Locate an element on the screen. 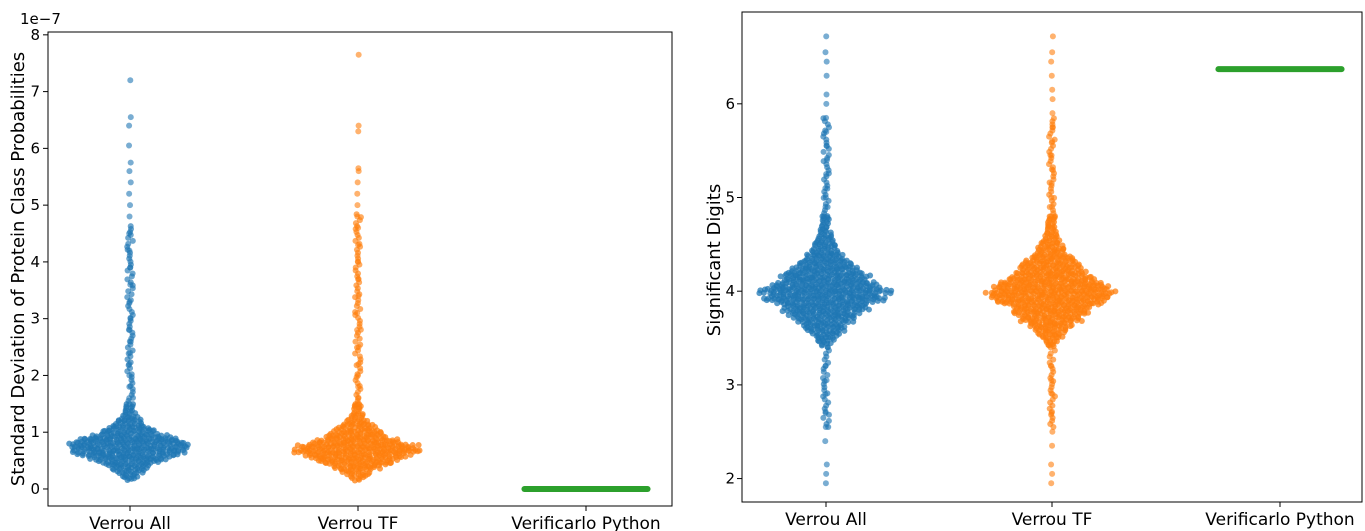  right-y-ticks: 2 3 4 5 6 is located at coordinates (733, 291).